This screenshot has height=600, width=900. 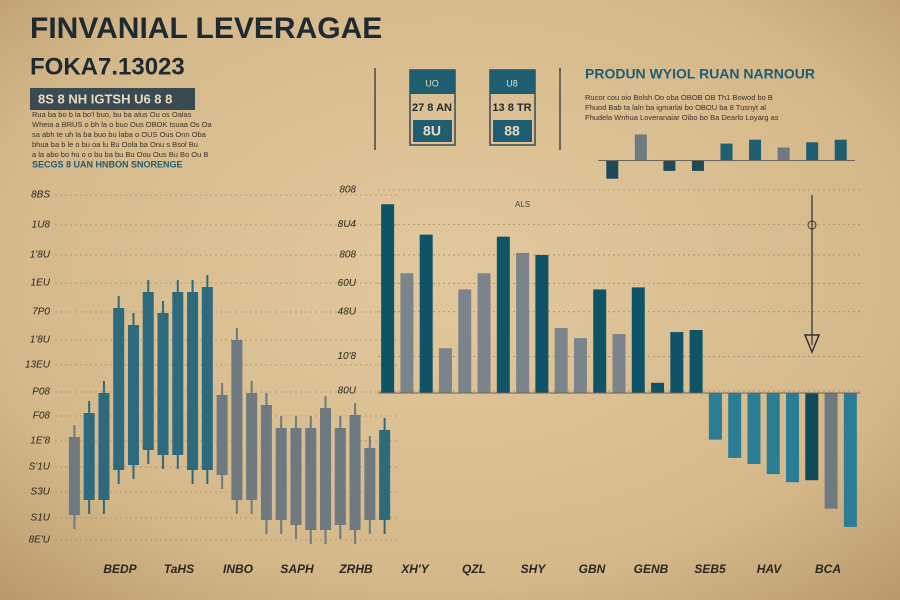 I want to click on footer-label: GBN, so click(x=592, y=569).